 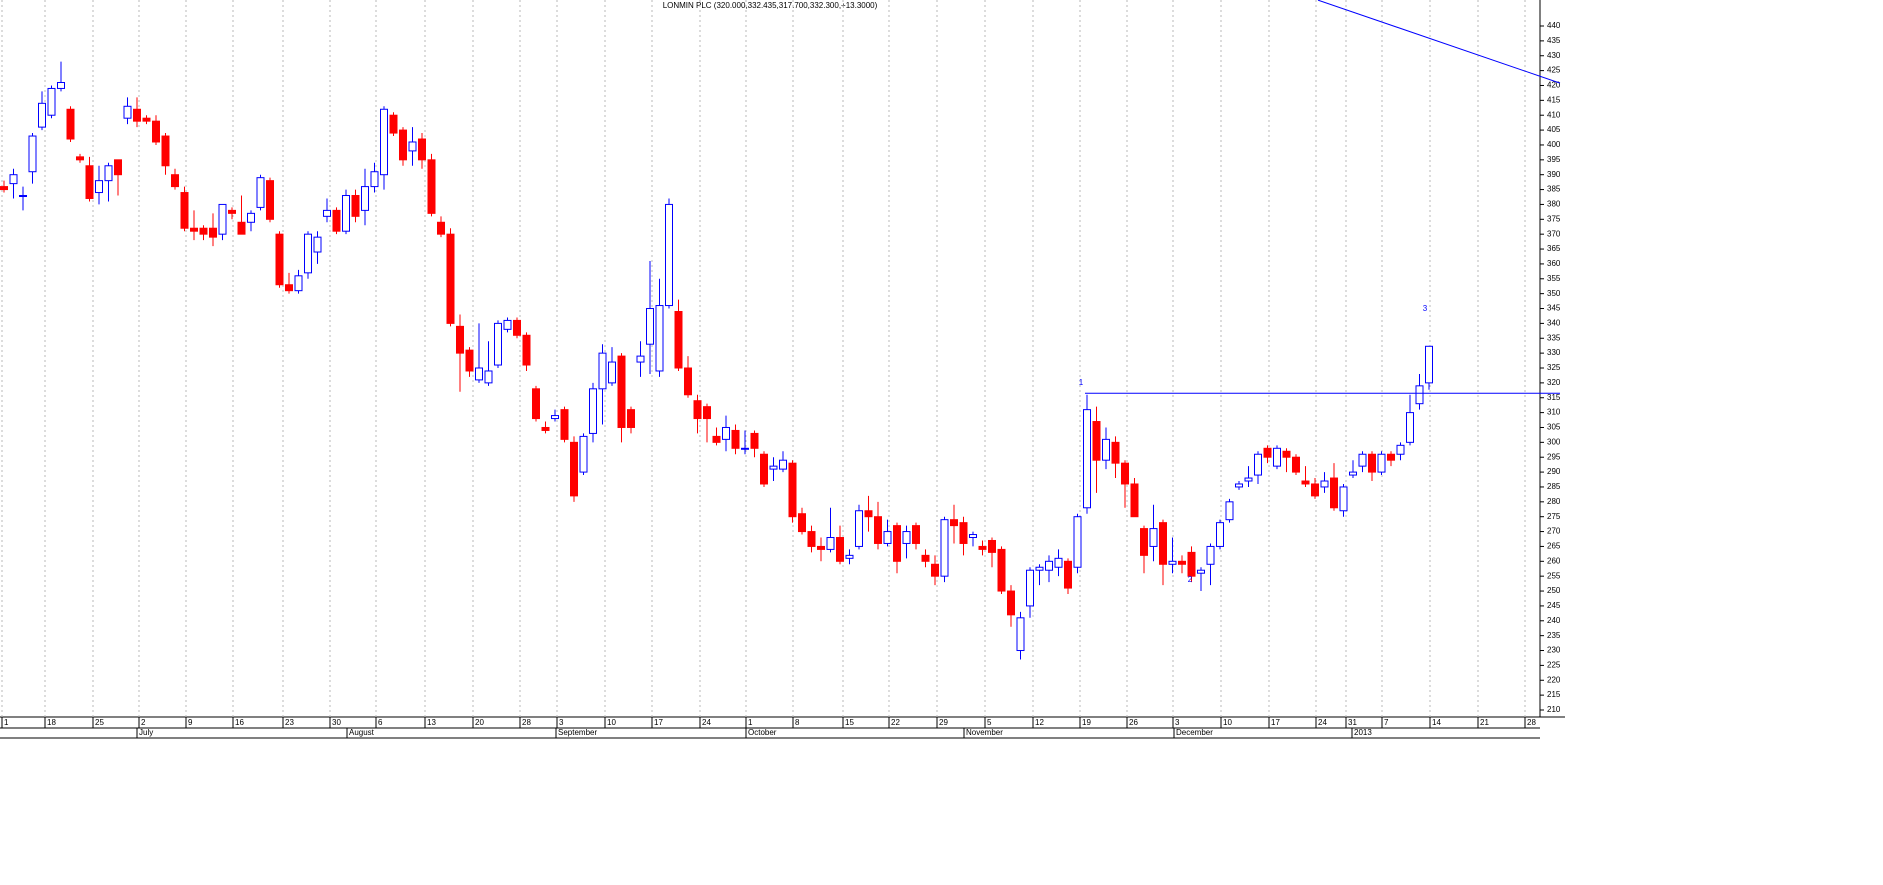 What do you see at coordinates (431, 722) in the screenshot?
I see `x-tick-label: 13` at bounding box center [431, 722].